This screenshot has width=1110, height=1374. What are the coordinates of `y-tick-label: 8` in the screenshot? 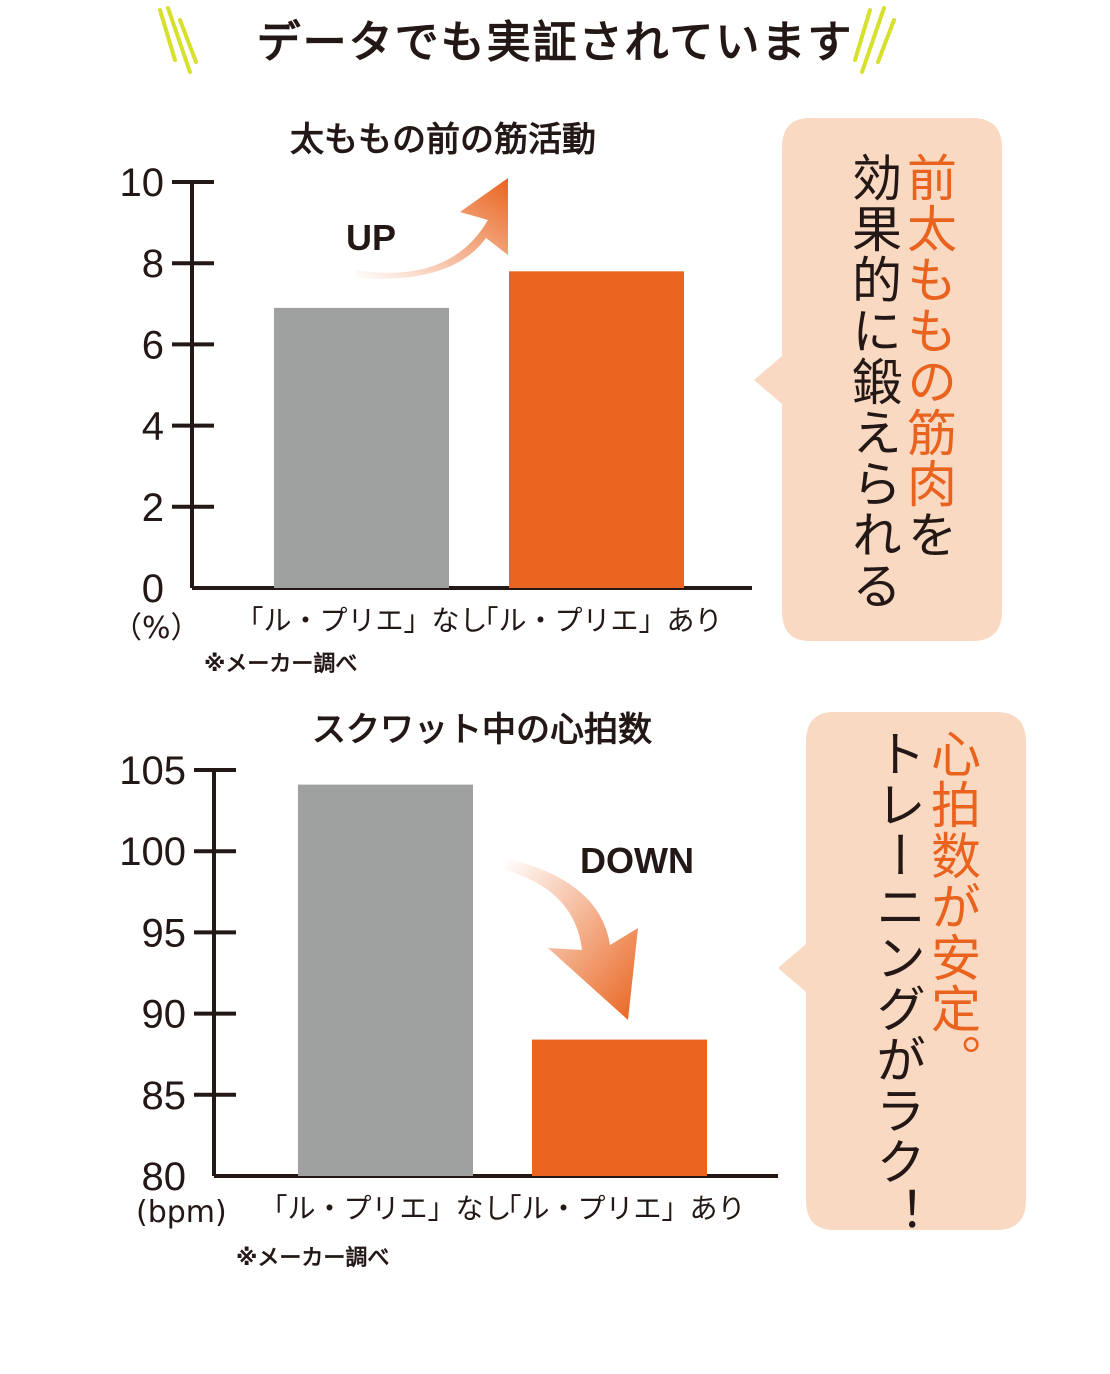 It's located at (153, 264).